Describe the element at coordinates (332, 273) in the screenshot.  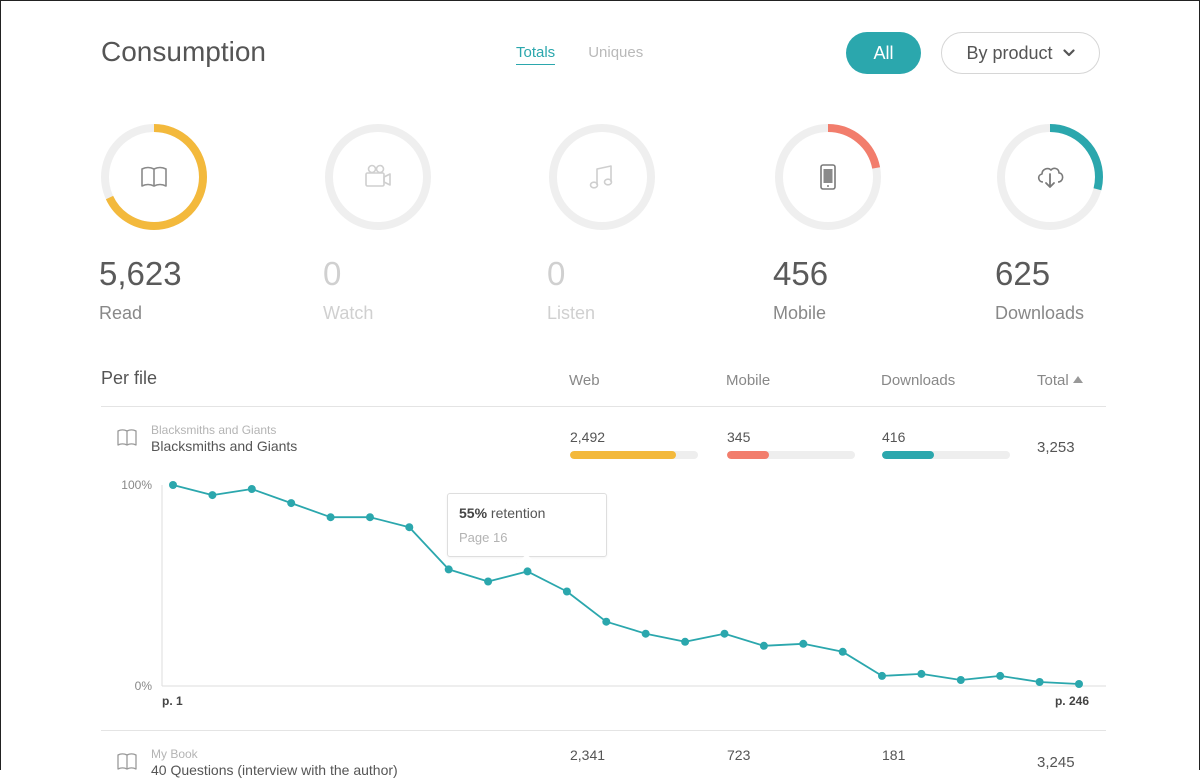
I see `watch-value: 0` at that location.